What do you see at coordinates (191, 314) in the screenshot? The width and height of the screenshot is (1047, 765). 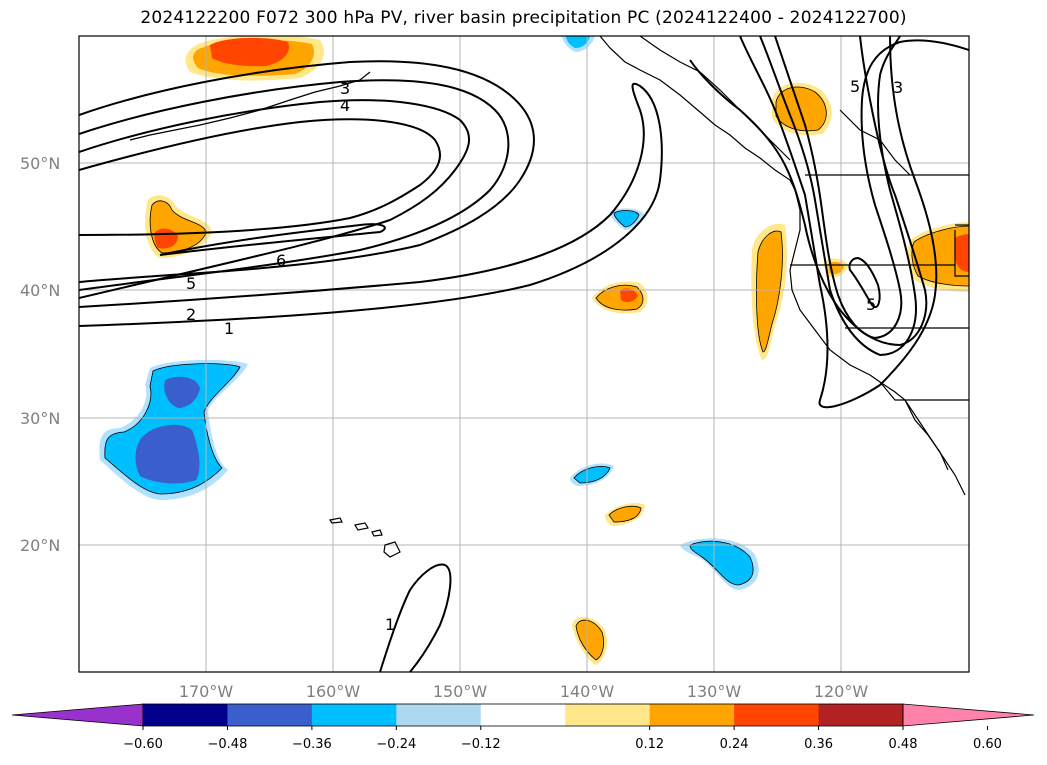 I see `contour-label: 2` at bounding box center [191, 314].